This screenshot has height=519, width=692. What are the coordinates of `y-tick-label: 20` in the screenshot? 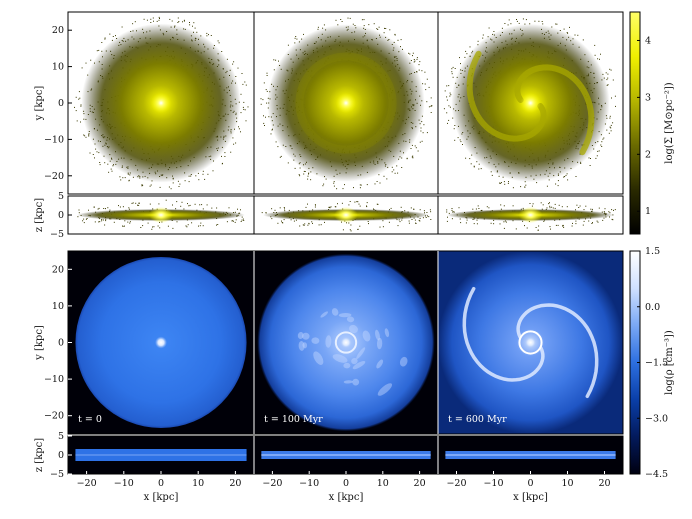 It's located at (58, 30).